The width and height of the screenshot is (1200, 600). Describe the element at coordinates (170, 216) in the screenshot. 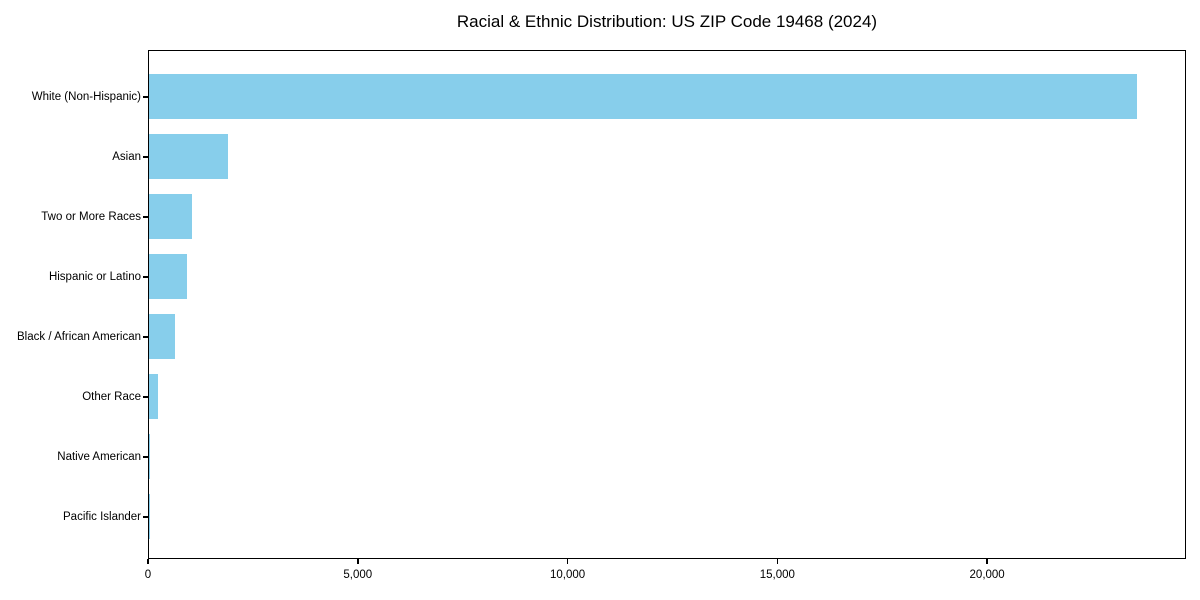

I see `bar-two-or-more-races` at that location.